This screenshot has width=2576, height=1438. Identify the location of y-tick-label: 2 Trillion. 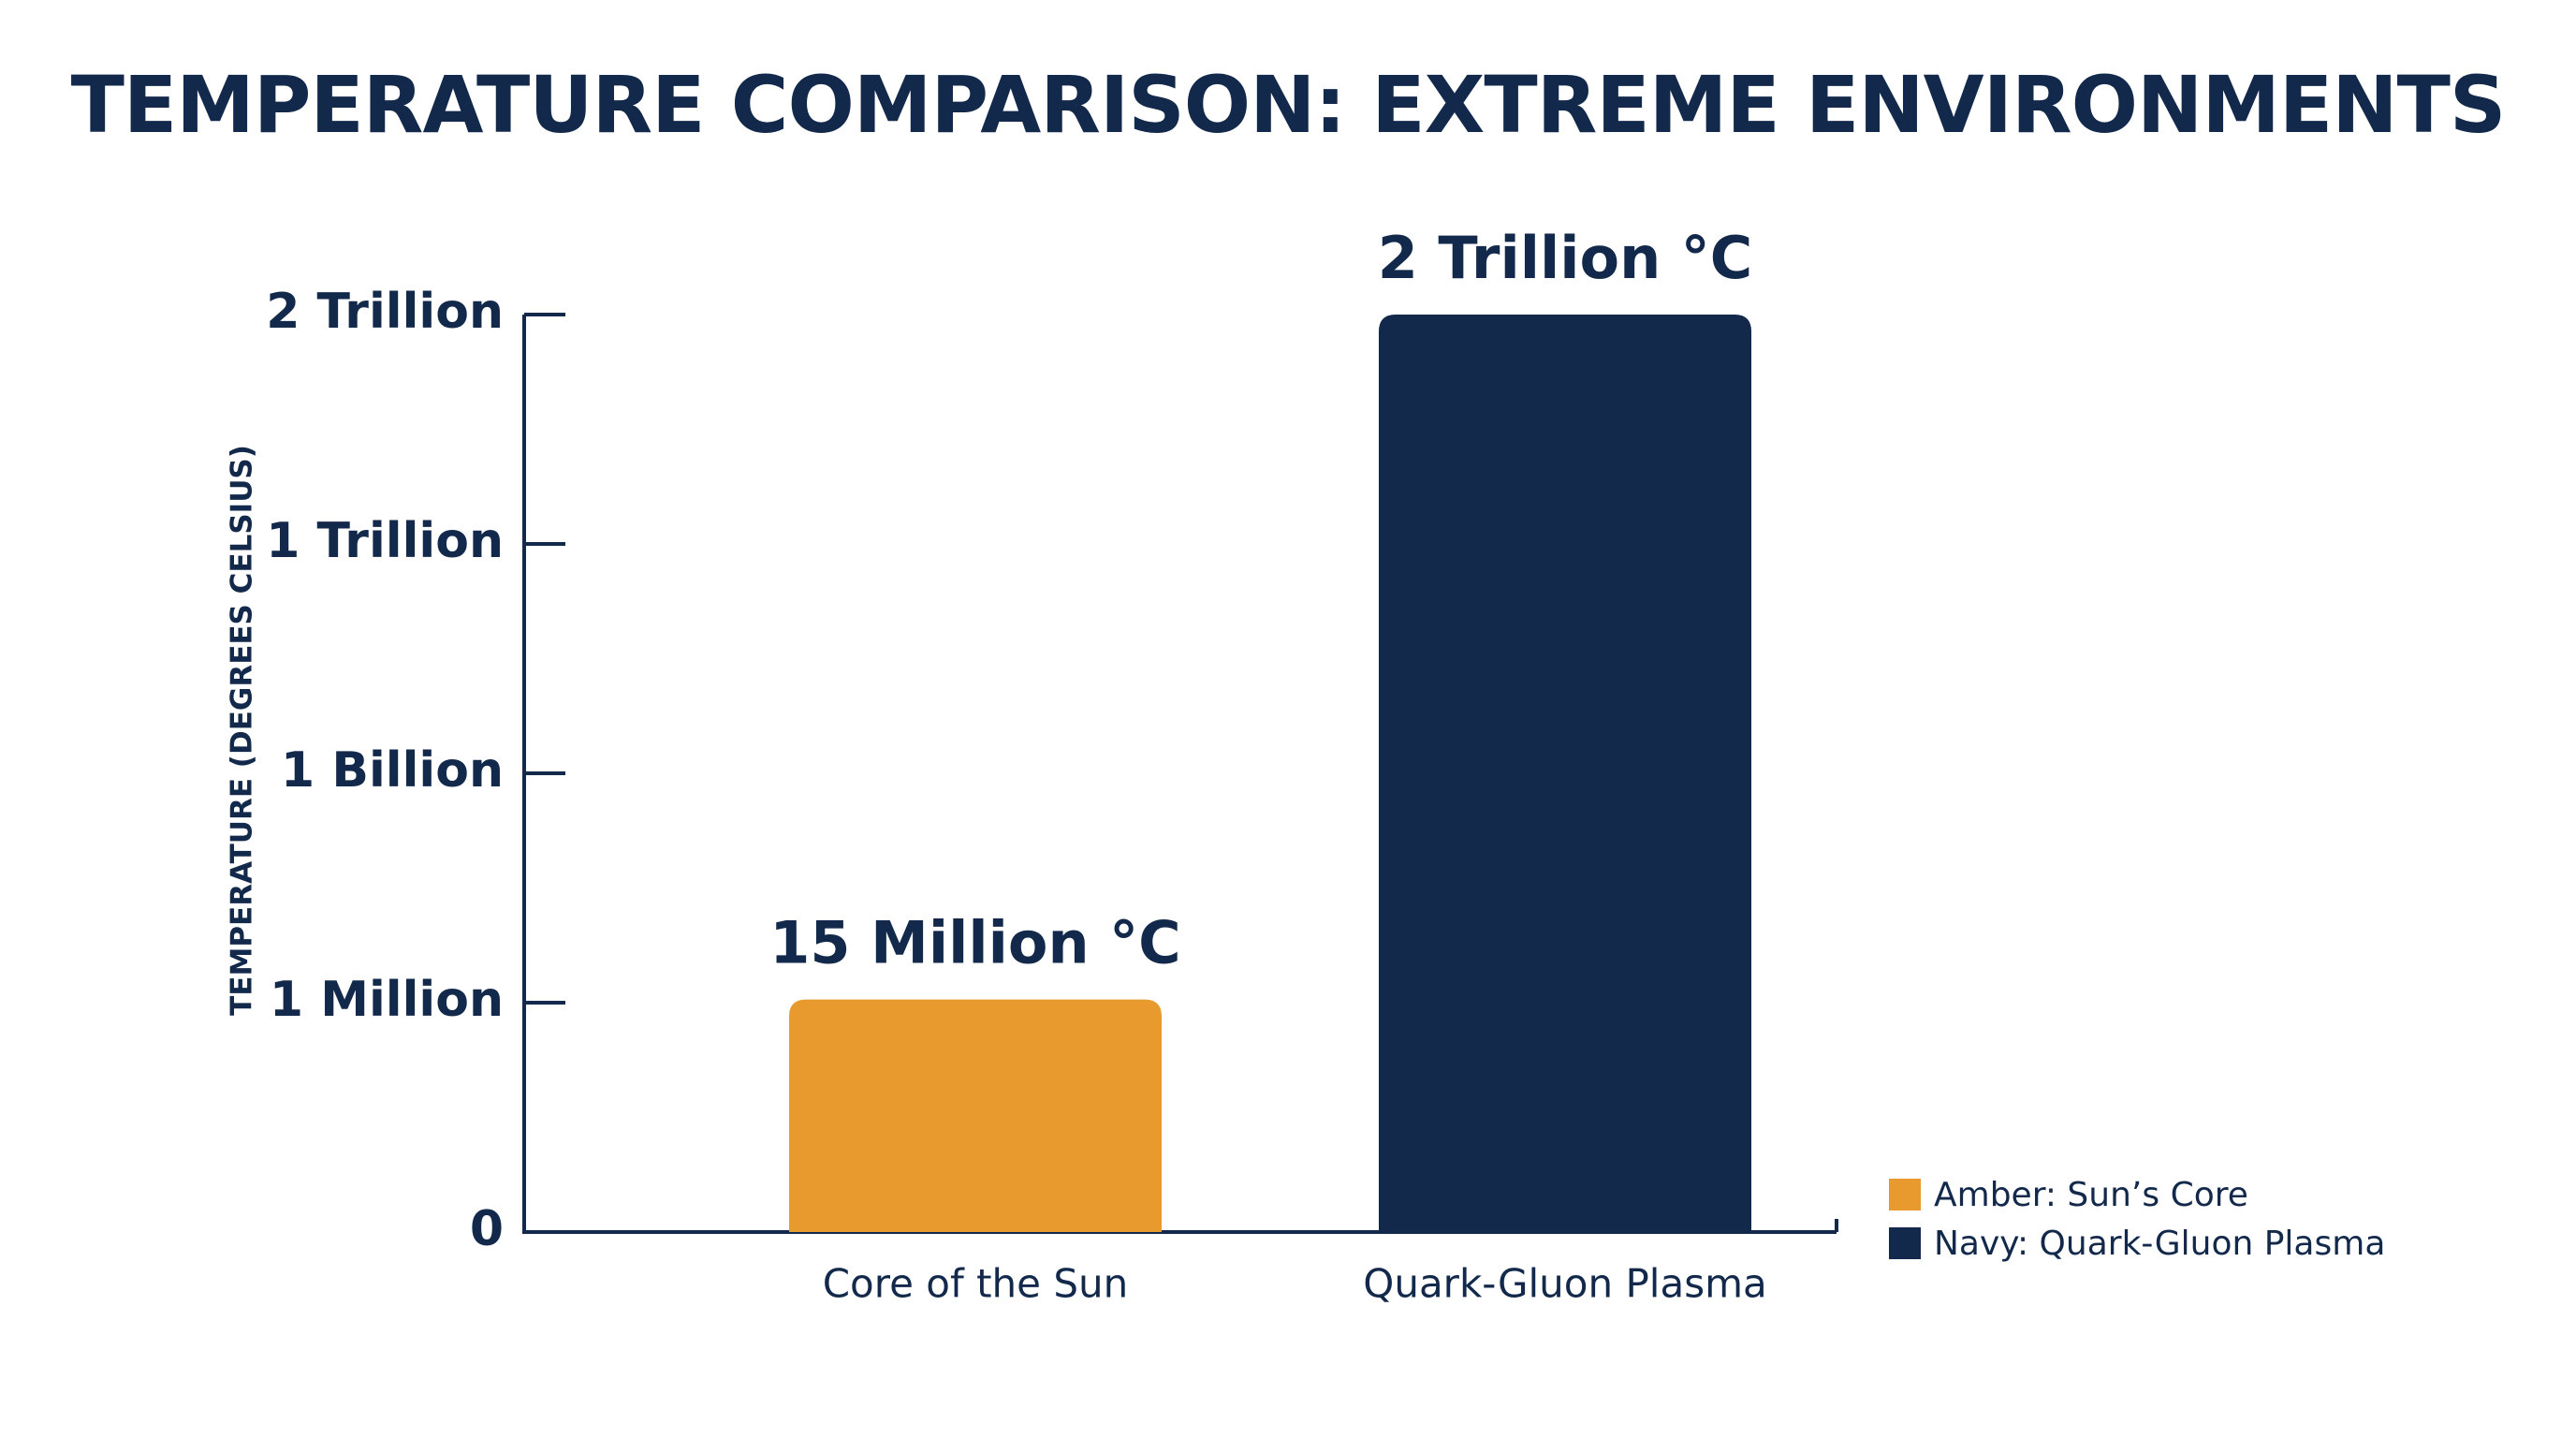
(385, 312).